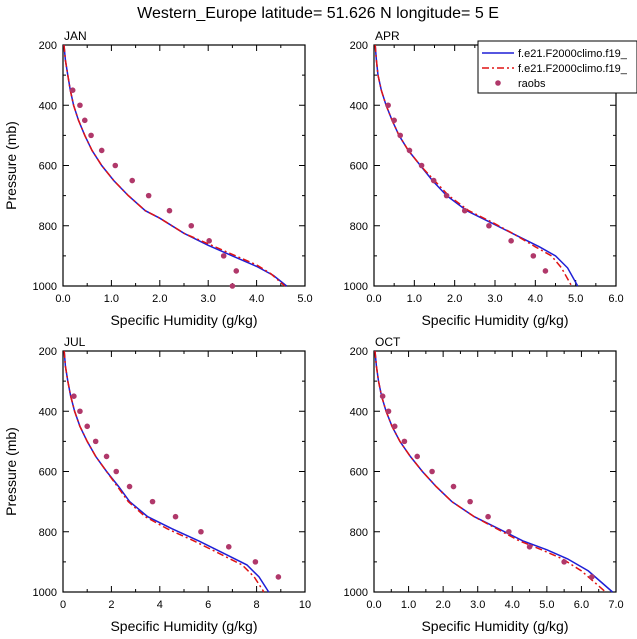 The height and width of the screenshot is (639, 637). Describe the element at coordinates (615, 299) in the screenshot. I see `x-tick-label: 6.0` at that location.